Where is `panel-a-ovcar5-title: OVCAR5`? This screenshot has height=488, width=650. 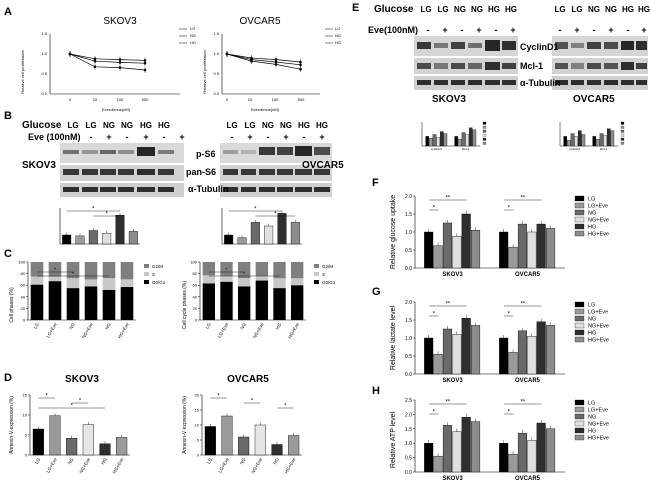
panel-a-ovcar5-title: OVCAR5 is located at coordinates (260, 21).